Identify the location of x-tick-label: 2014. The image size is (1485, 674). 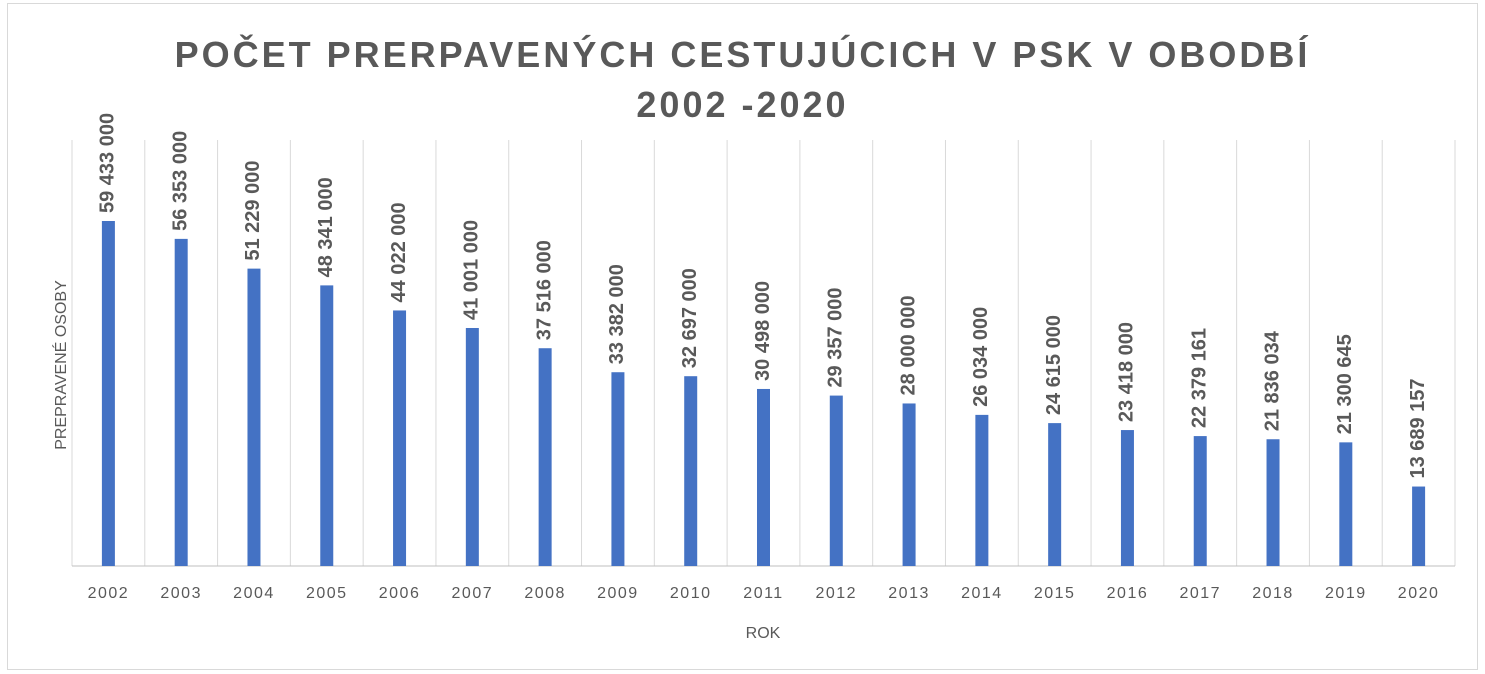
(982, 593).